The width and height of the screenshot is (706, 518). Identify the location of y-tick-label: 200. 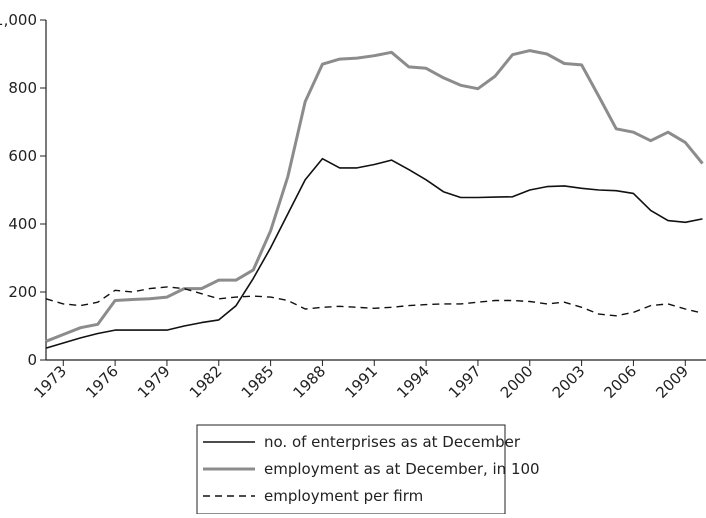
(22, 292).